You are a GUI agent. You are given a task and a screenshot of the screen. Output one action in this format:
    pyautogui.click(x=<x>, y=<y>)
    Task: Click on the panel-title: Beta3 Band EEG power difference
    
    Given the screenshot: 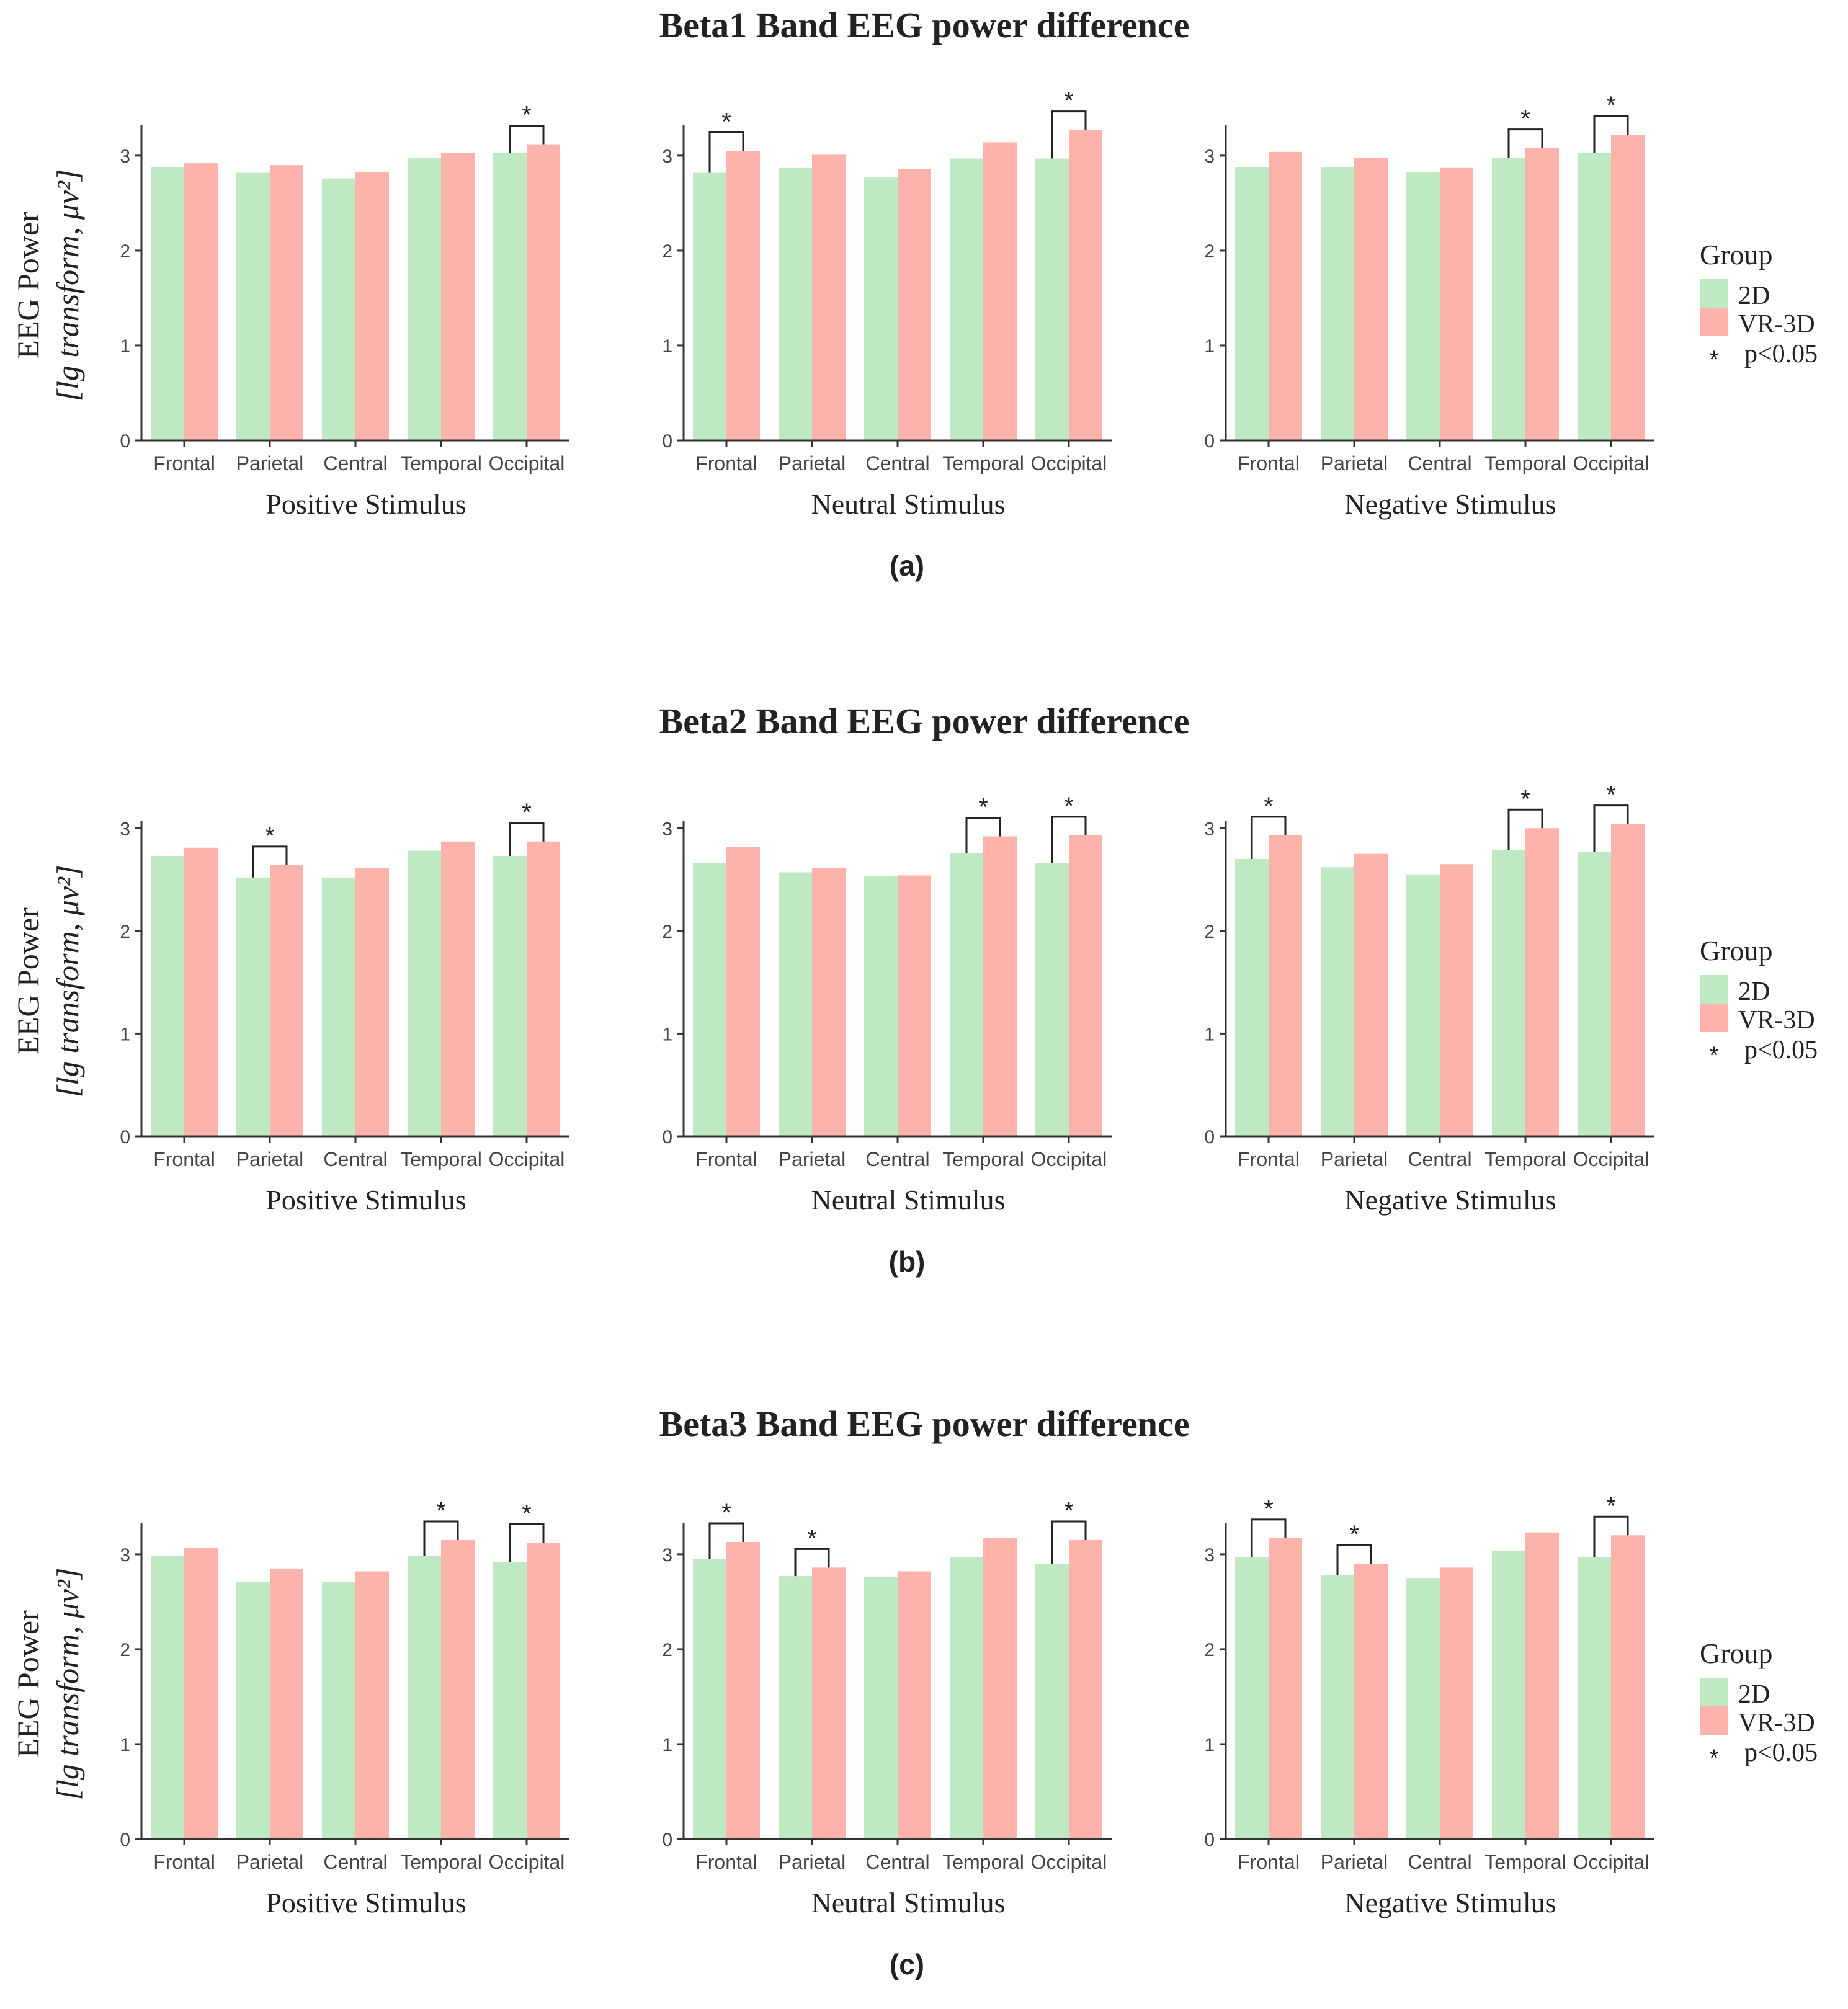 What is the action you would take?
    pyautogui.click(x=924, y=1424)
    